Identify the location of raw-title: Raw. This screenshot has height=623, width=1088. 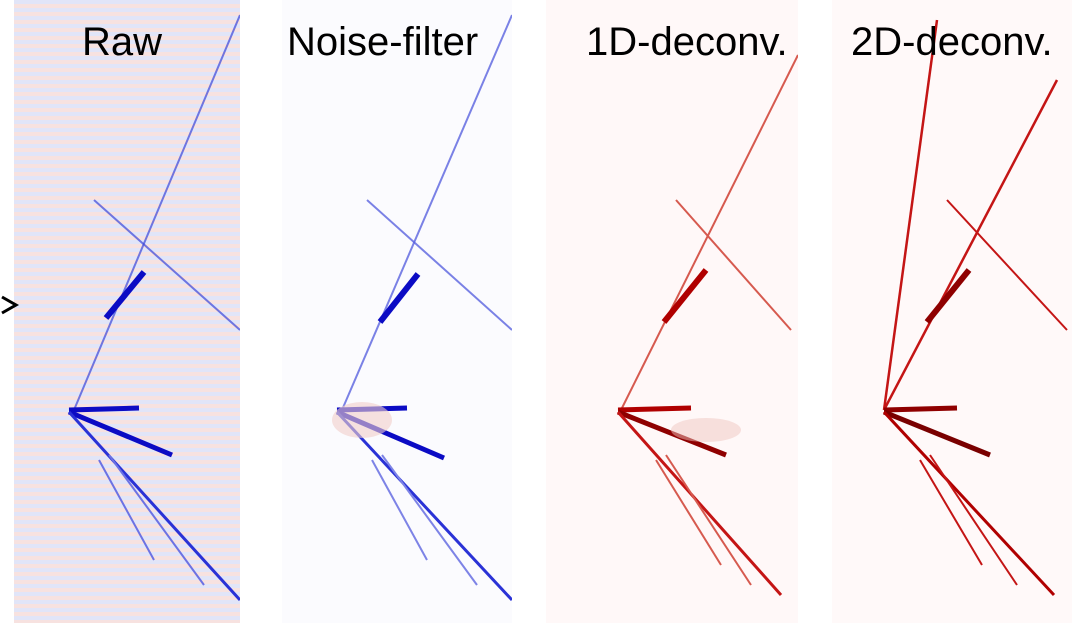
(122, 42).